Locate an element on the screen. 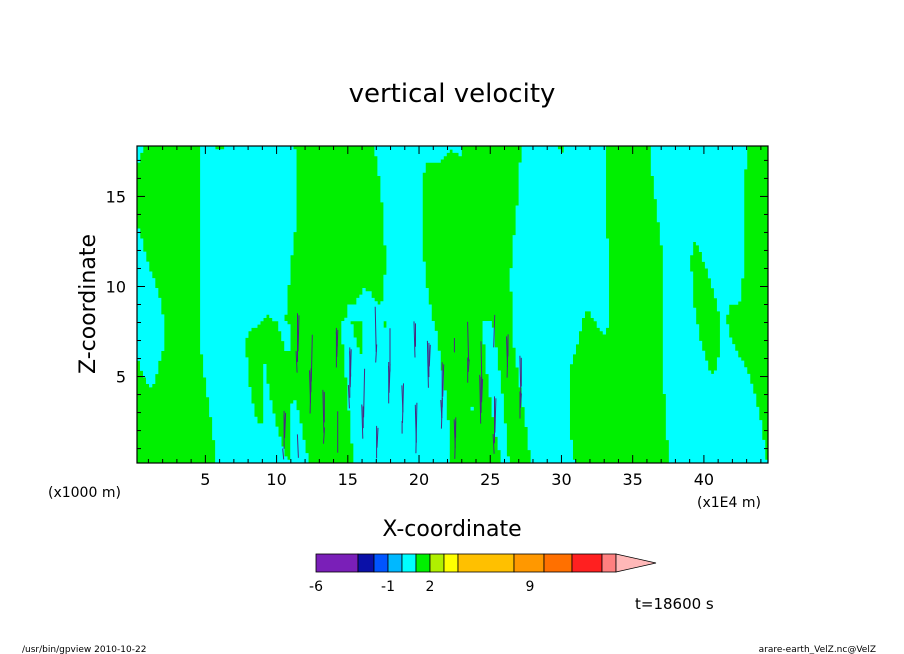 This screenshot has height=654, width=904. x-tick-label: 35 is located at coordinates (633, 479).